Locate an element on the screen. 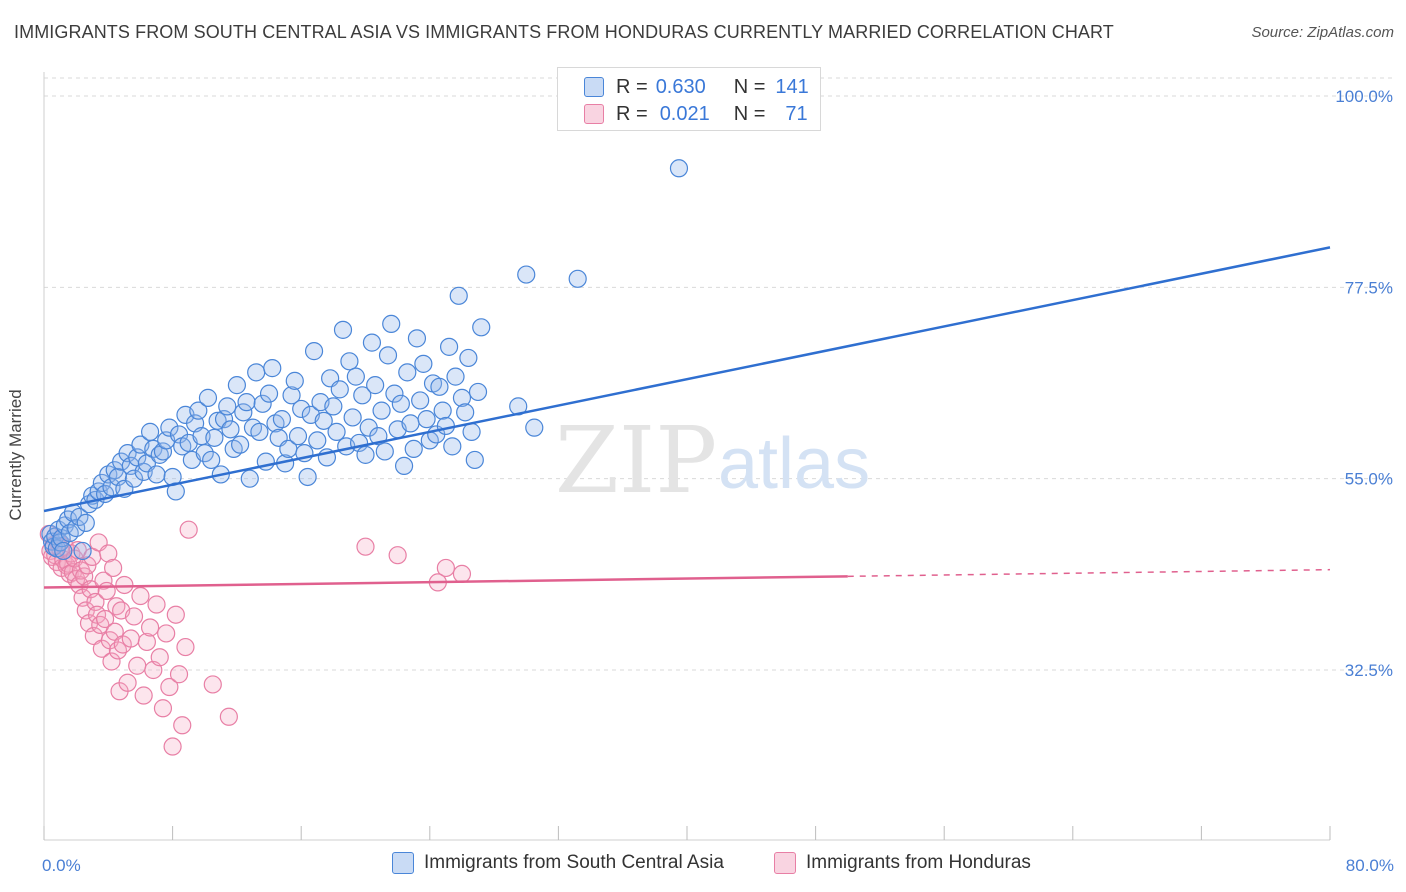  trend-line-pink is located at coordinates (445, 582).